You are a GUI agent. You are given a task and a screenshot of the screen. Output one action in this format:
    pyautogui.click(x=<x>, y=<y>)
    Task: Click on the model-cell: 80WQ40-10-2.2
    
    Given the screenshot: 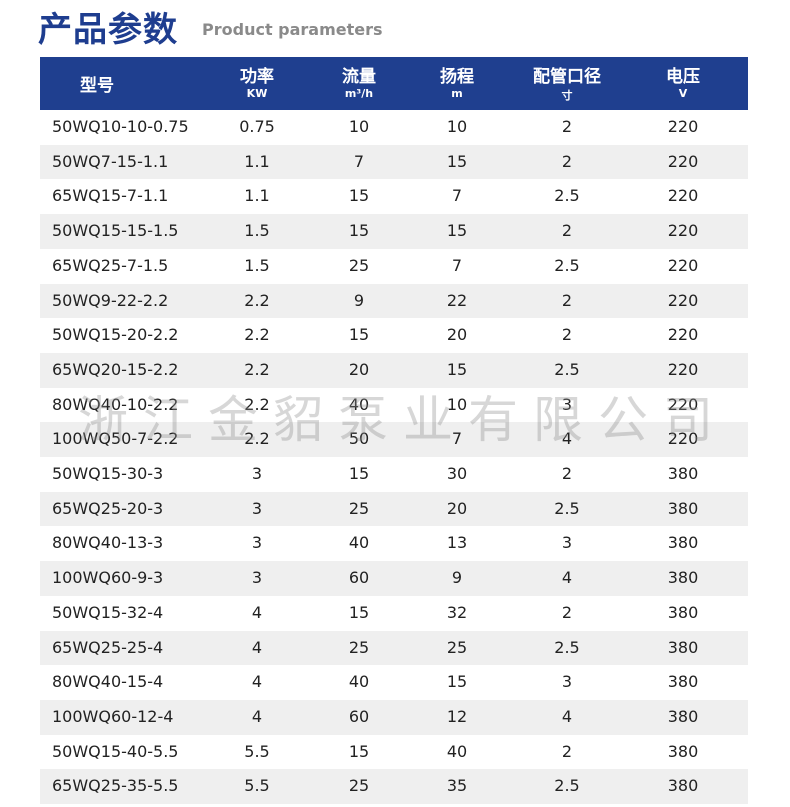 What is the action you would take?
    pyautogui.click(x=115, y=404)
    